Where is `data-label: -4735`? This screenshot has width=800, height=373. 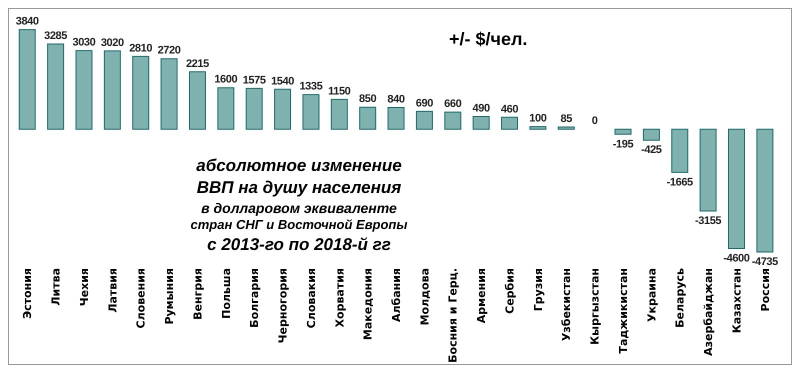
data-label: -4735 is located at coordinates (765, 262).